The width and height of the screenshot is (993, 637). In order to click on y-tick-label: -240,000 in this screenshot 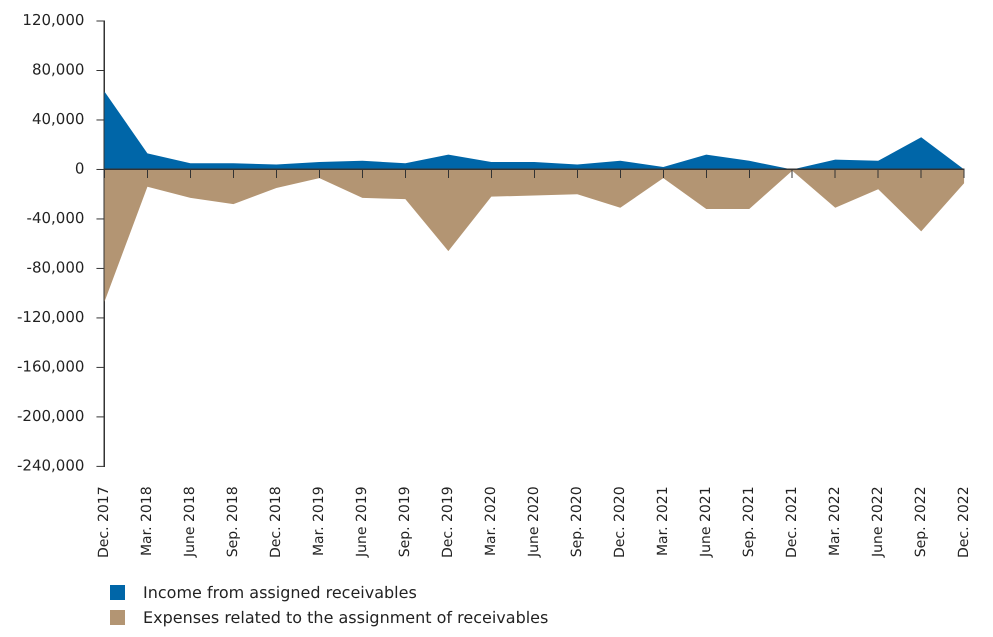, I will do `click(50, 465)`.